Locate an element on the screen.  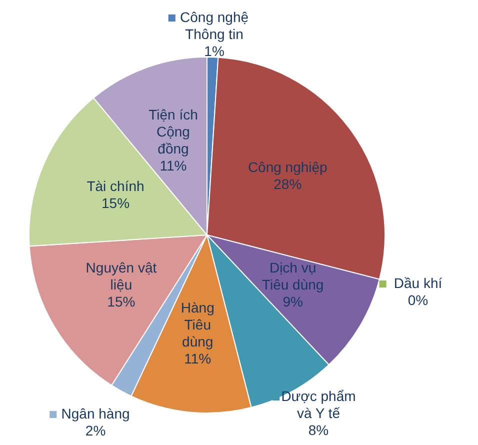
slice-label: Tiện ích Cộng đồng is located at coordinates (173, 131).